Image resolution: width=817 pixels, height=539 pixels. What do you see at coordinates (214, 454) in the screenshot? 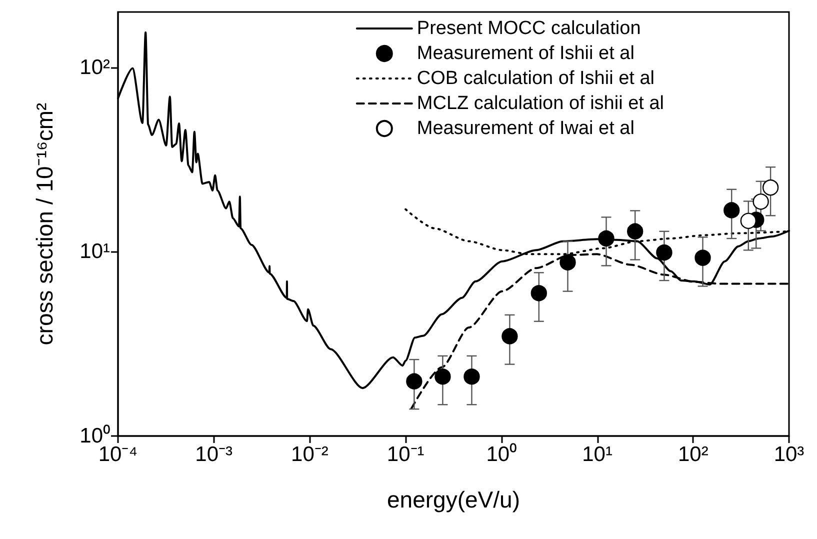
I see `x-tick-label: 10⁻³` at bounding box center [214, 454].